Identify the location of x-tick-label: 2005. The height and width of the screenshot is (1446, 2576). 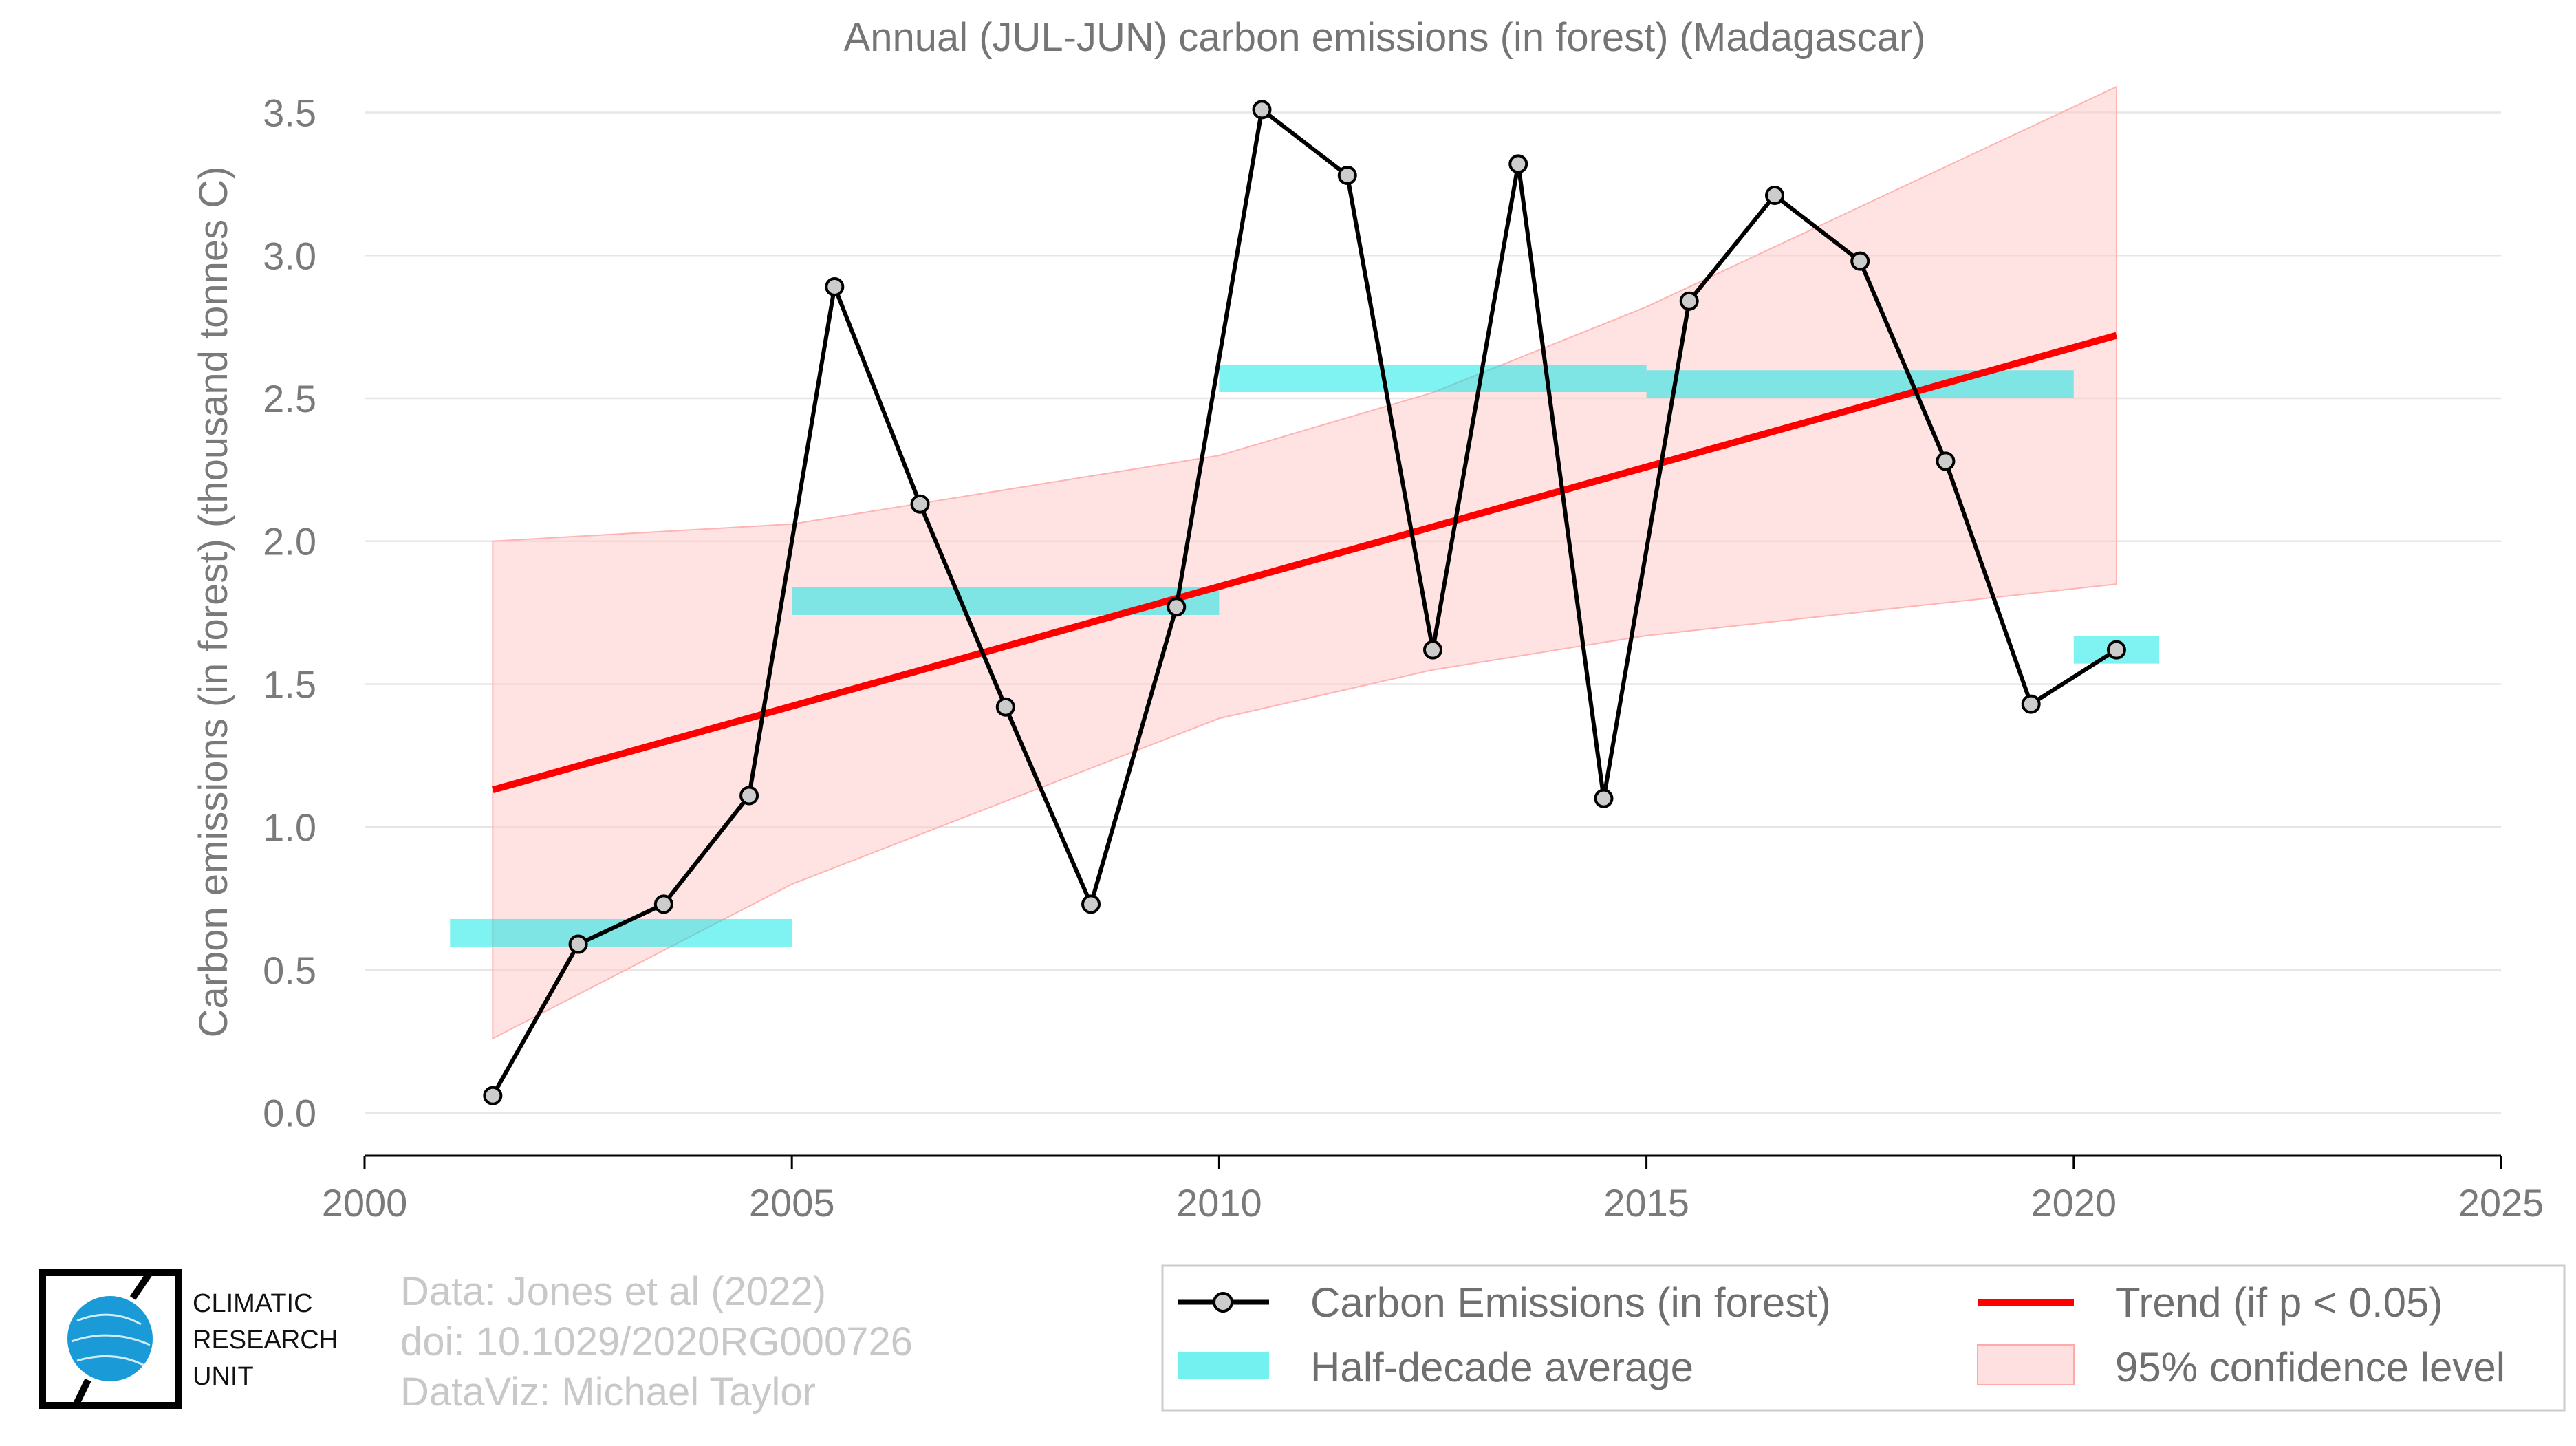
(792, 1202).